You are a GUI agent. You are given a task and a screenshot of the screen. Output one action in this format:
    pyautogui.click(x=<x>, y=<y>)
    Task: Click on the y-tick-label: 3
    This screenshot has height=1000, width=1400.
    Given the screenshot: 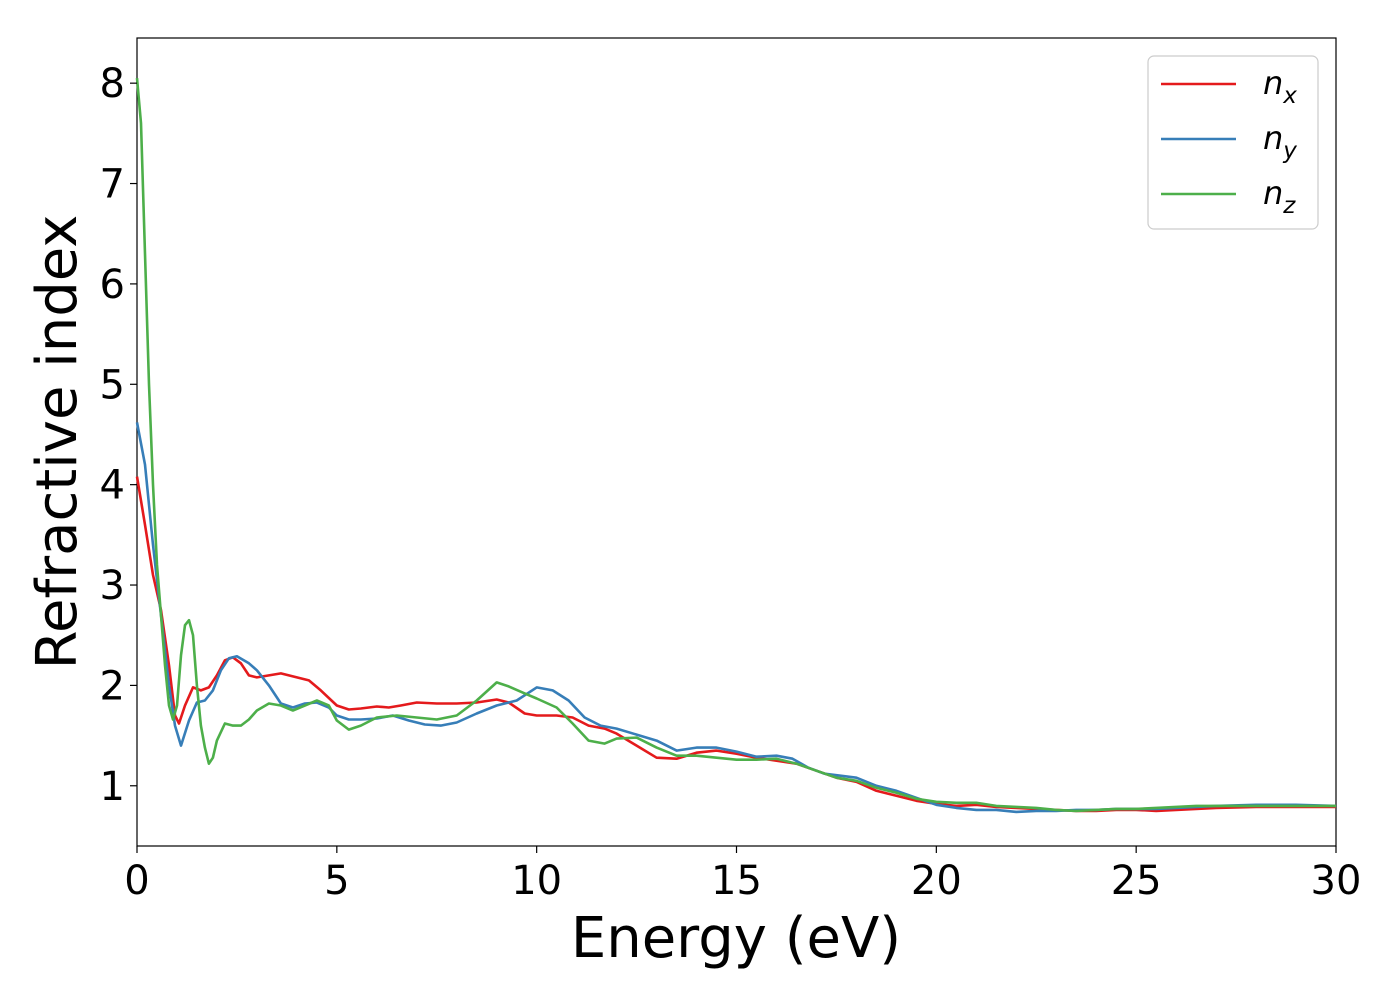 What is the action you would take?
    pyautogui.click(x=112, y=586)
    